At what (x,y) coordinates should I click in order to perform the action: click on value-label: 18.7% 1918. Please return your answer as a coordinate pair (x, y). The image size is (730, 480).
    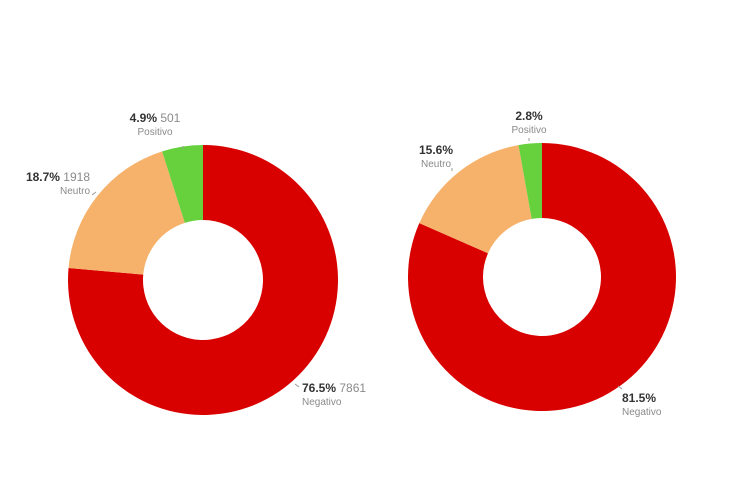
    Looking at the image, I should click on (58, 177).